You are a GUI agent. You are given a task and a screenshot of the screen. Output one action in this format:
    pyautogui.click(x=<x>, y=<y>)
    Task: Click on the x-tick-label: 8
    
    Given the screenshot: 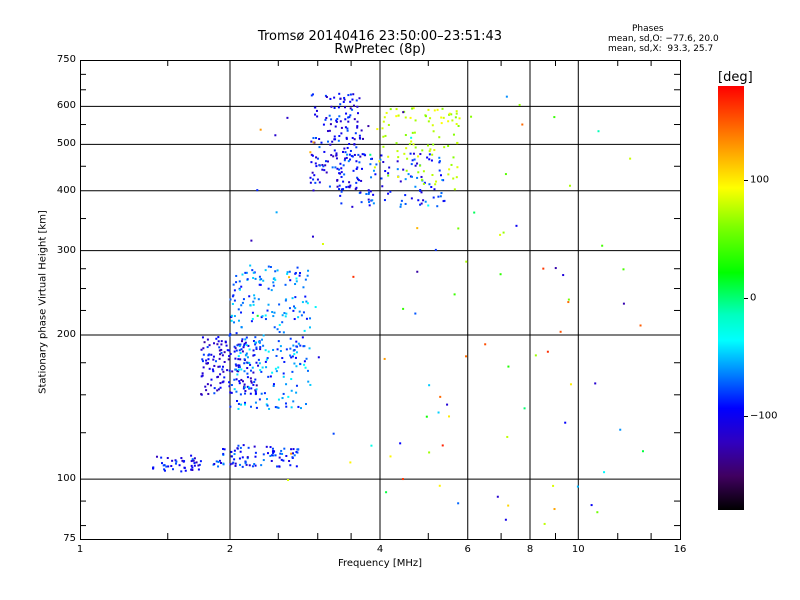 What is the action you would take?
    pyautogui.click(x=530, y=549)
    